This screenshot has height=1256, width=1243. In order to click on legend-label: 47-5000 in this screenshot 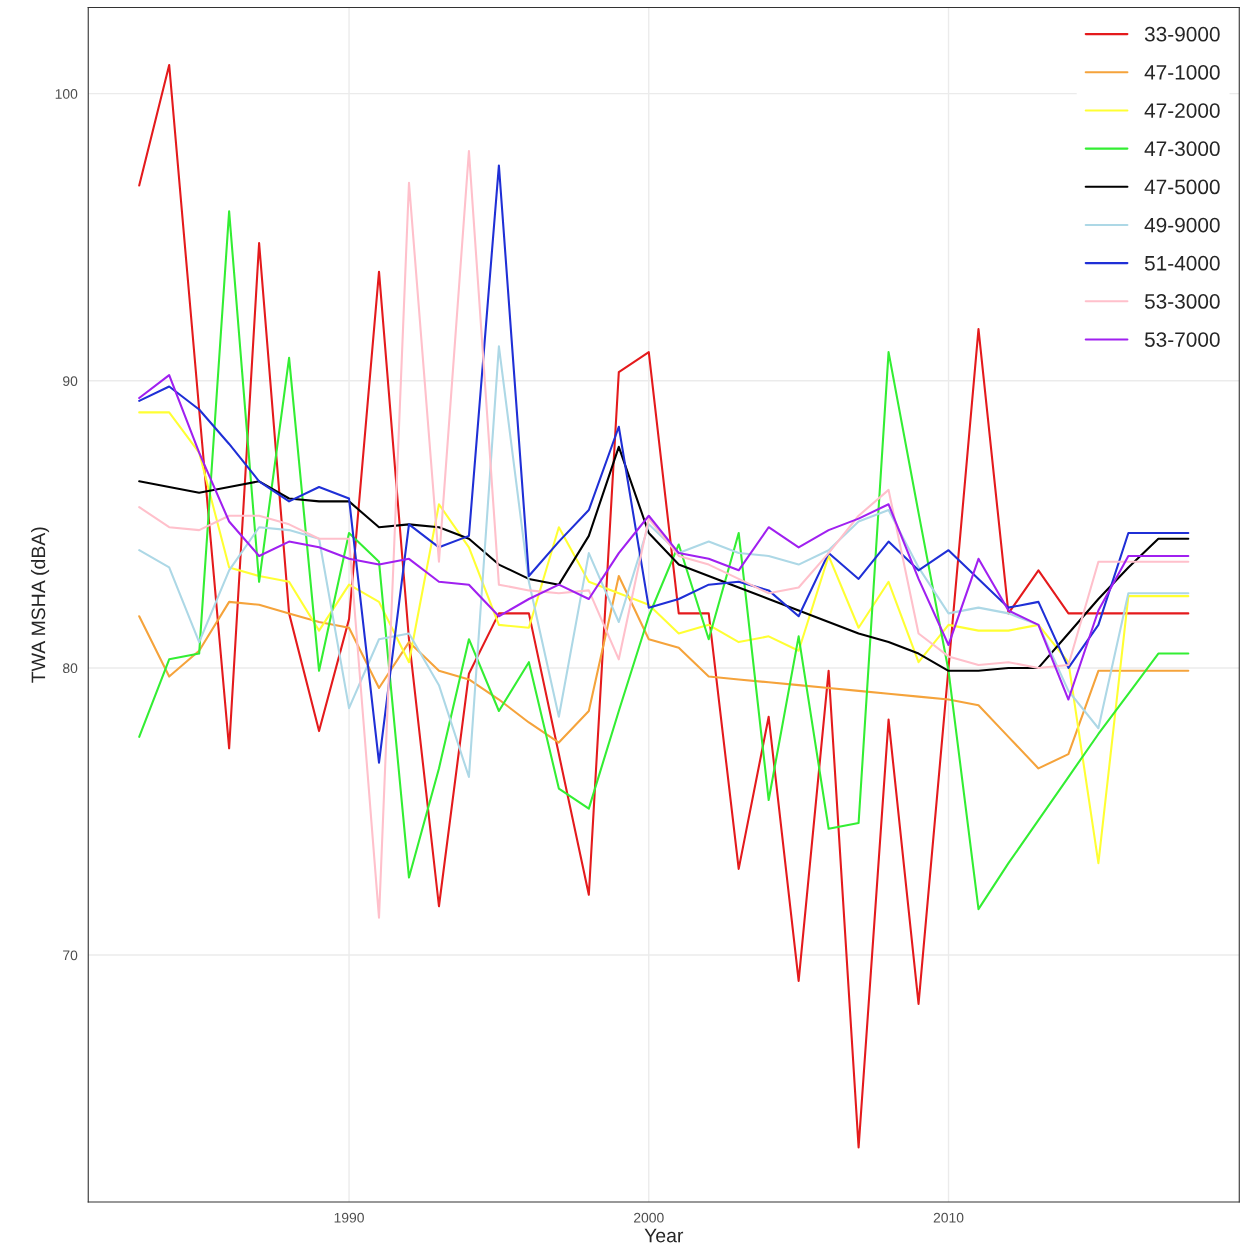, I will do `click(1182, 187)`.